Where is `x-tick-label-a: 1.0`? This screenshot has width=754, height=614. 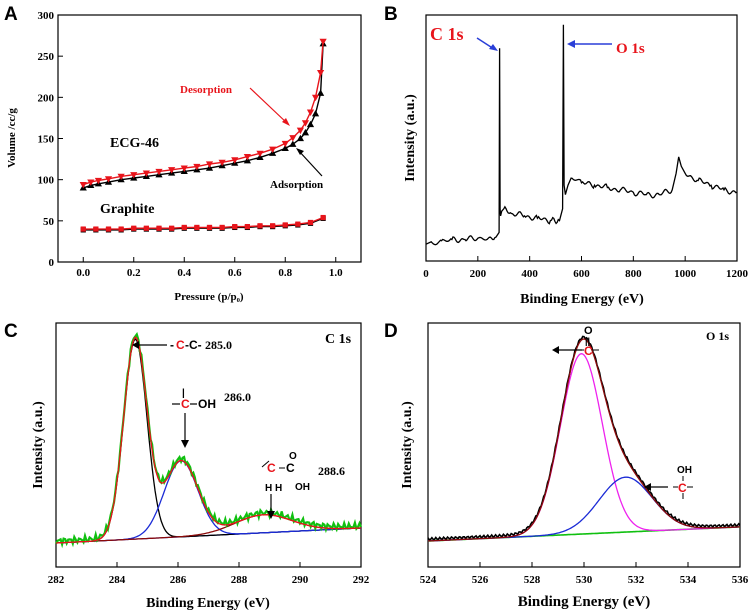
x-tick-label-a: 1.0 is located at coordinates (336, 273).